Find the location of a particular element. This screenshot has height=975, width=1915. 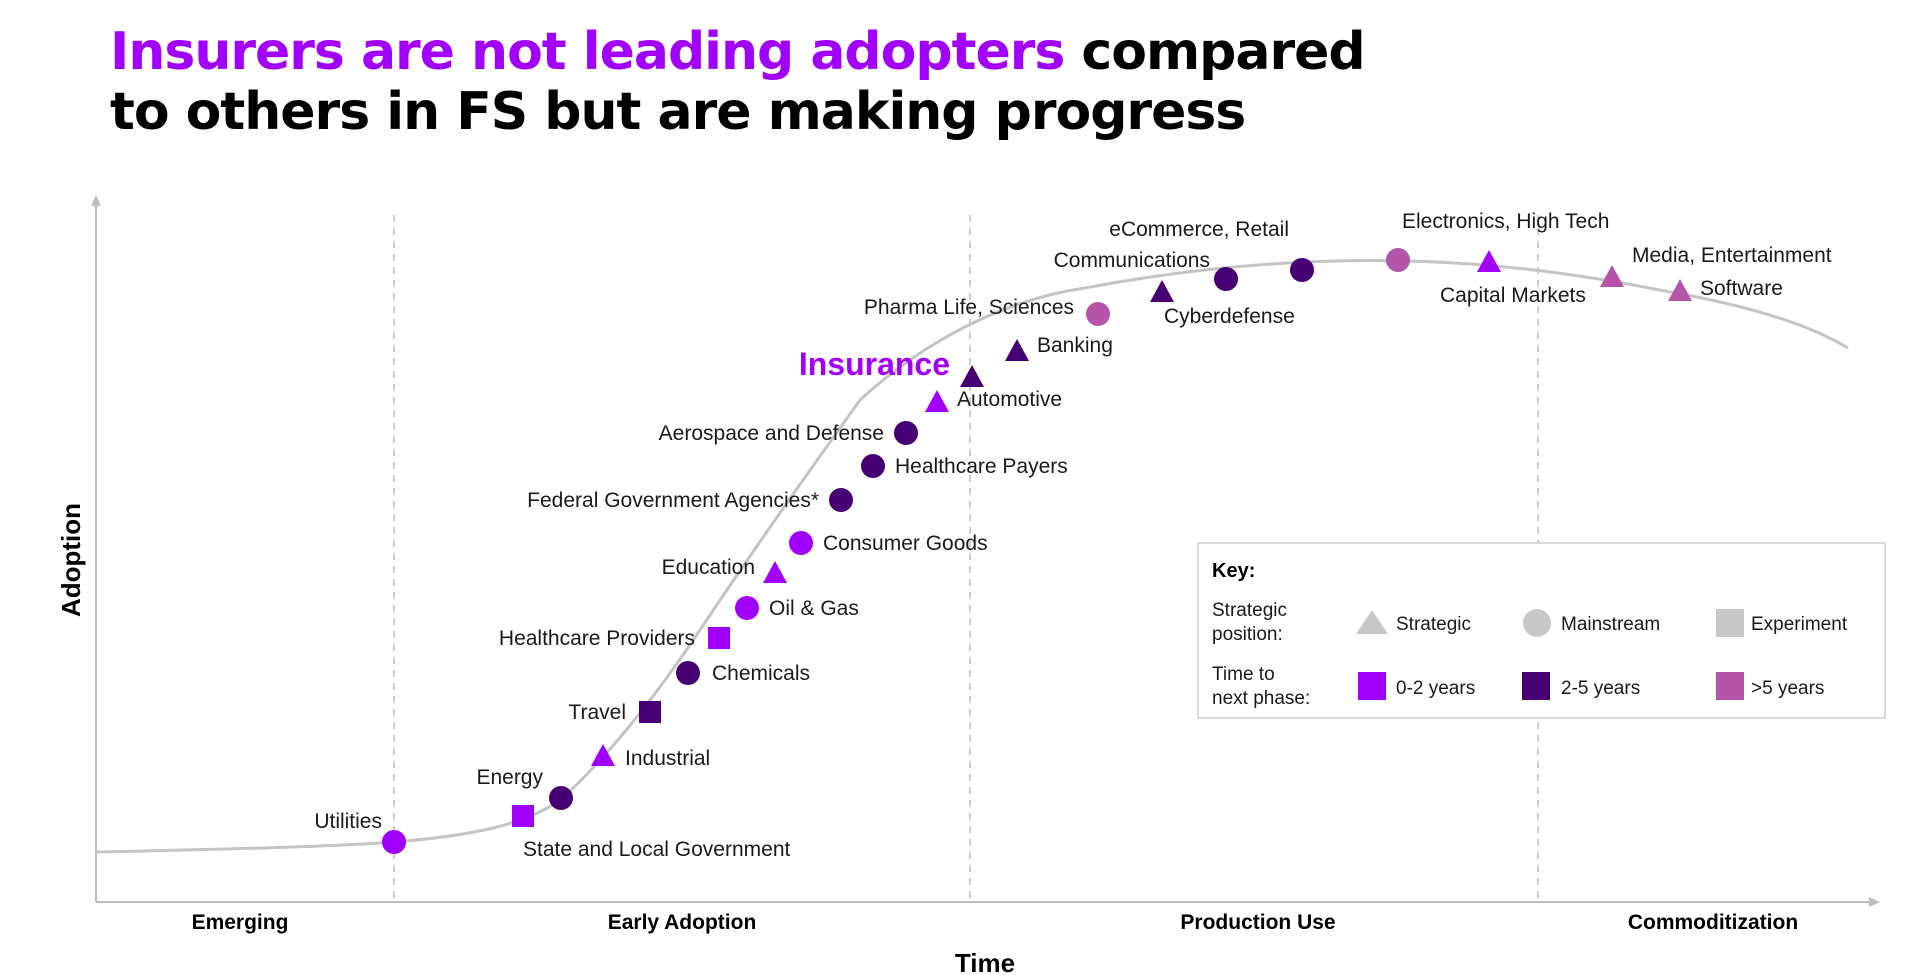

marker-communications is located at coordinates (1162, 291).